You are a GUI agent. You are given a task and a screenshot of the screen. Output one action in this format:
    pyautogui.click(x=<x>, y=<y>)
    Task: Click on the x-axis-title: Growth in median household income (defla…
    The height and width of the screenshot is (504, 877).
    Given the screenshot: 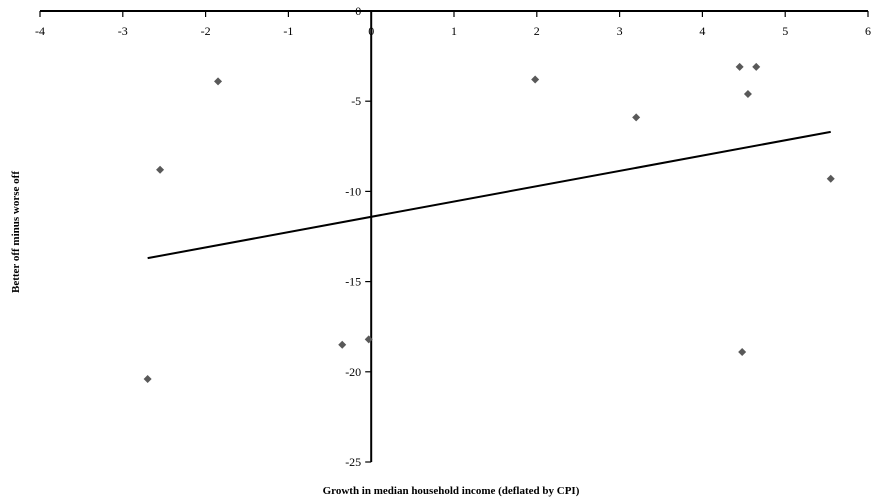 What is the action you would take?
    pyautogui.click(x=451, y=491)
    